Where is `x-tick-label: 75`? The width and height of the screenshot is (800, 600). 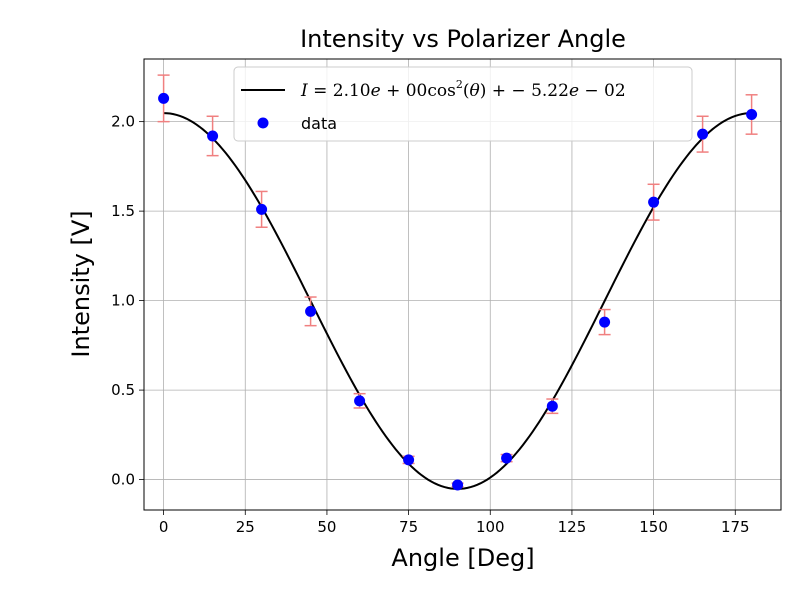 x-tick-label: 75 is located at coordinates (408, 527).